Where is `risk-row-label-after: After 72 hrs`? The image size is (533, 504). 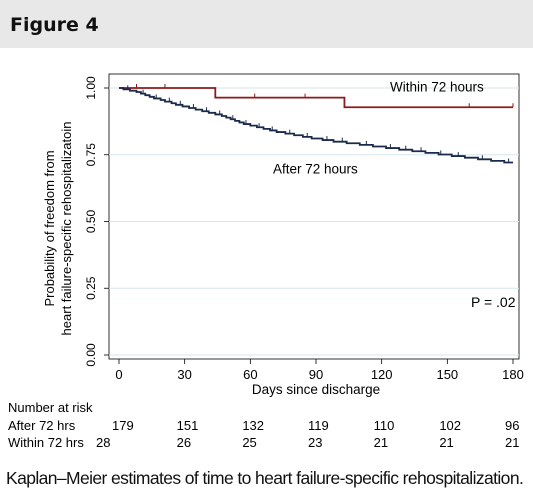 risk-row-label-after: After 72 hrs is located at coordinates (42, 425).